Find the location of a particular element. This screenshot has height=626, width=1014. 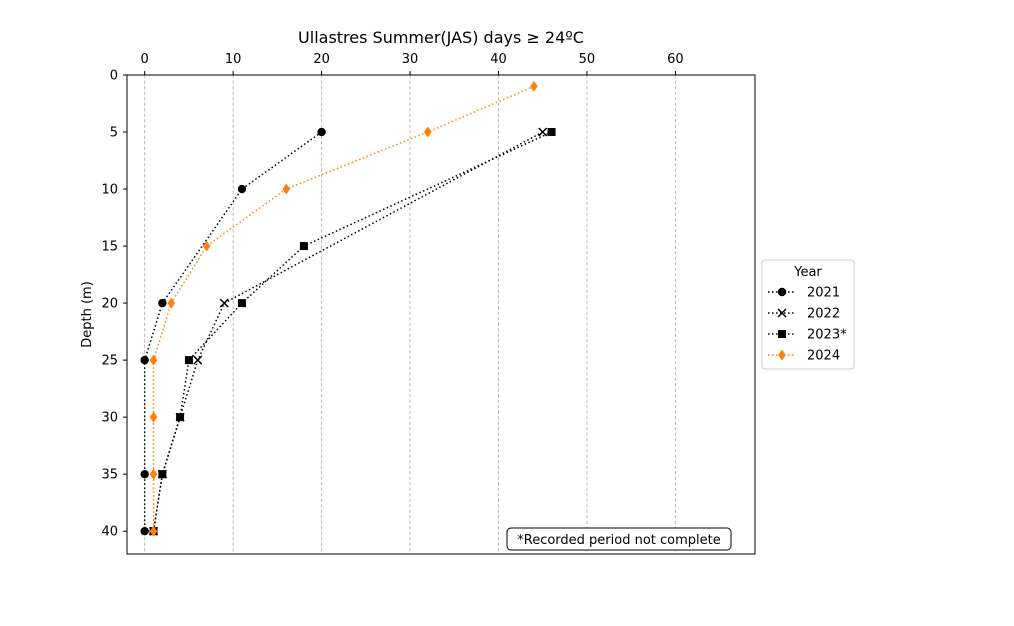

legend-entry: 2024 is located at coordinates (804, 356).